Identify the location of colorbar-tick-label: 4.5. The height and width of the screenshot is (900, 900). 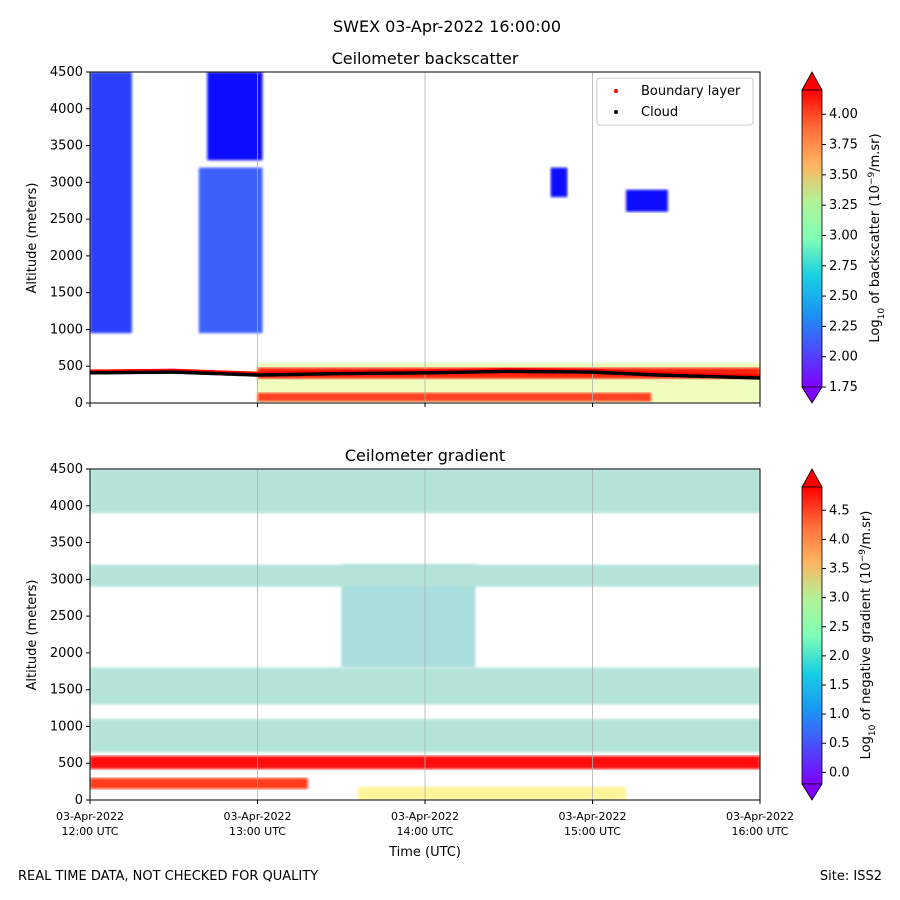
(839, 510).